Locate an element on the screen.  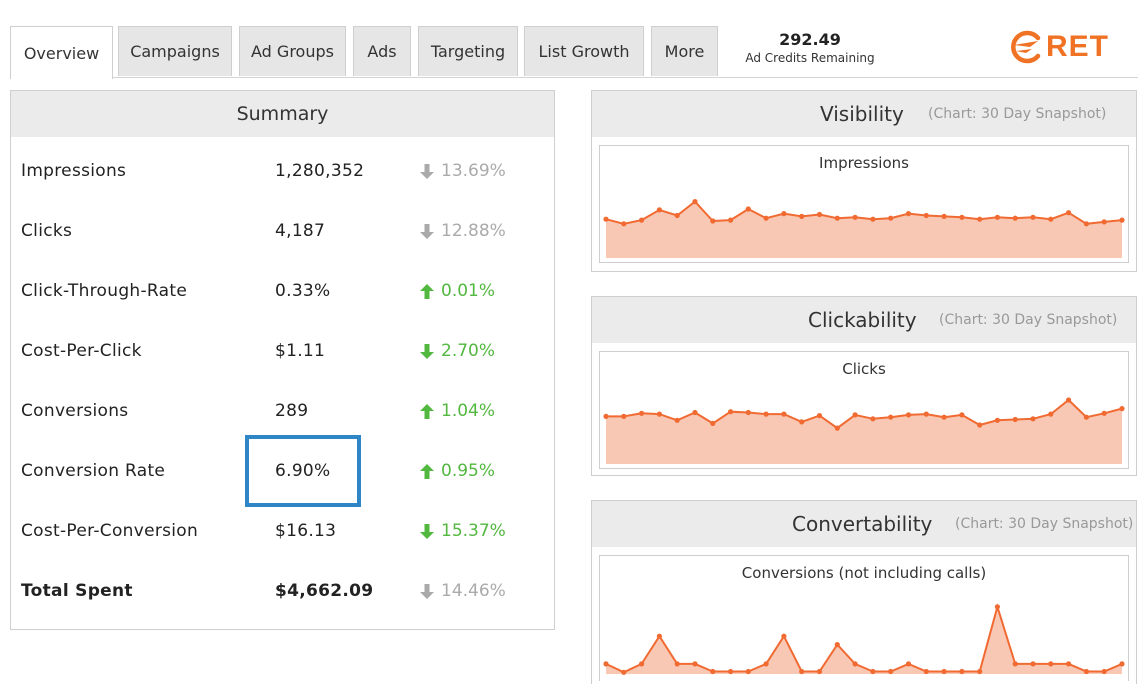
summary-row-conversions: Conversions 289 1.04% is located at coordinates (282, 411).